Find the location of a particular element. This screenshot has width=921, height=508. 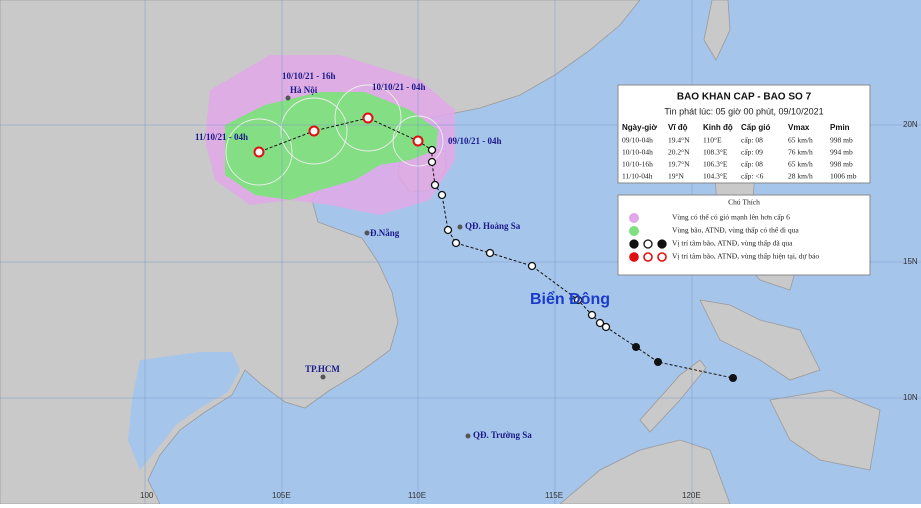

table-header: Cấp gió is located at coordinates (755, 127).